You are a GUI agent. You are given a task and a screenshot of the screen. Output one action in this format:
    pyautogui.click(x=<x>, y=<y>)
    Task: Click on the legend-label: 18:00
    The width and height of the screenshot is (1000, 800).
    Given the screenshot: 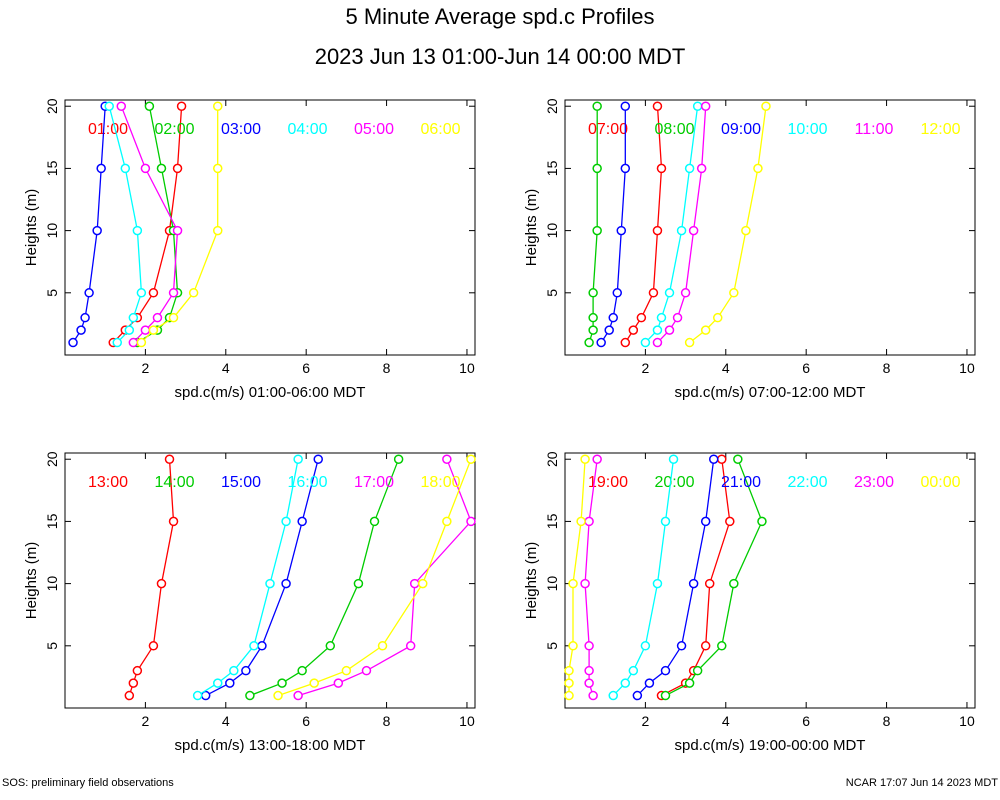 What is the action you would take?
    pyautogui.click(x=440, y=482)
    